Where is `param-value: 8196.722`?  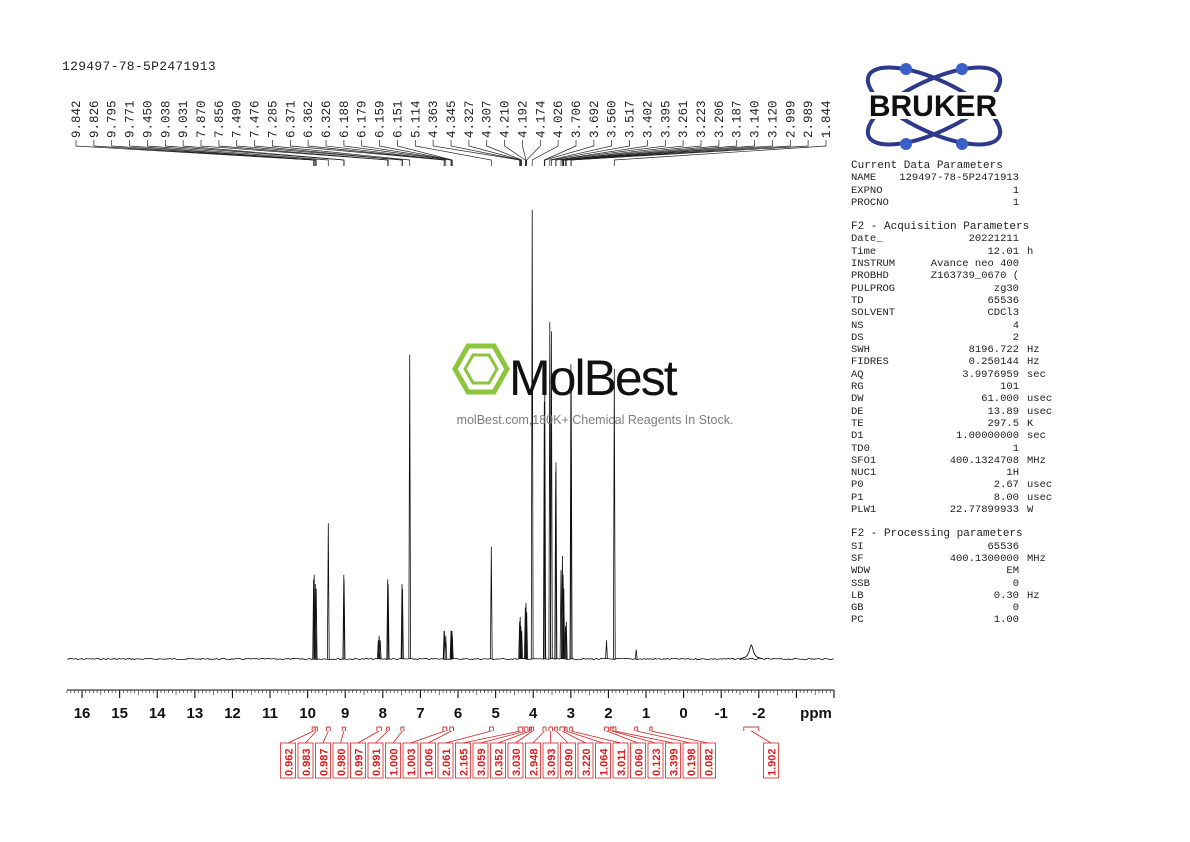 param-value: 8196.722 is located at coordinates (993, 350).